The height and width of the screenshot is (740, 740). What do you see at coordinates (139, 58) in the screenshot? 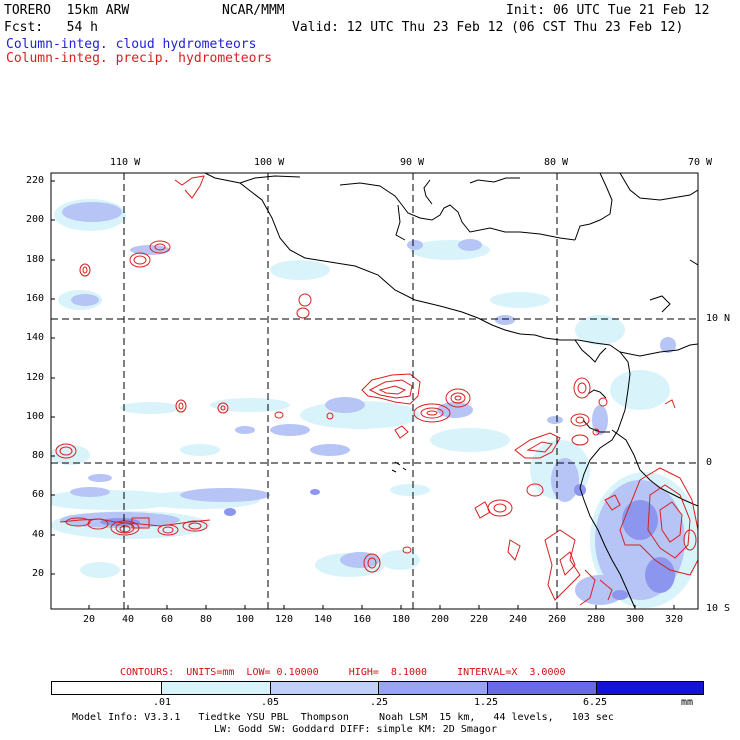
I see `legend-precip: Column-integ. precip. hydrometeors` at bounding box center [139, 58].